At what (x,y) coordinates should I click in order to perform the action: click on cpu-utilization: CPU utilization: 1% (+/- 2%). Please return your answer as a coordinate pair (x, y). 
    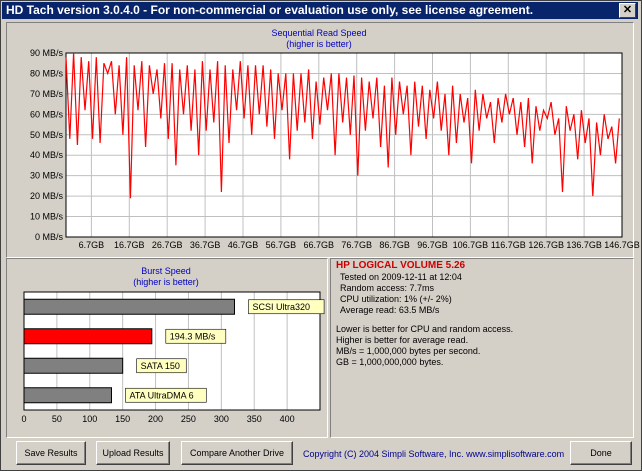
    Looking at the image, I should click on (396, 299).